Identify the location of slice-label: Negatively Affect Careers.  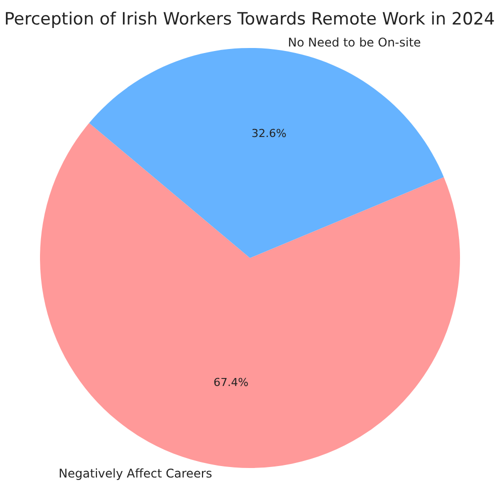
(135, 473).